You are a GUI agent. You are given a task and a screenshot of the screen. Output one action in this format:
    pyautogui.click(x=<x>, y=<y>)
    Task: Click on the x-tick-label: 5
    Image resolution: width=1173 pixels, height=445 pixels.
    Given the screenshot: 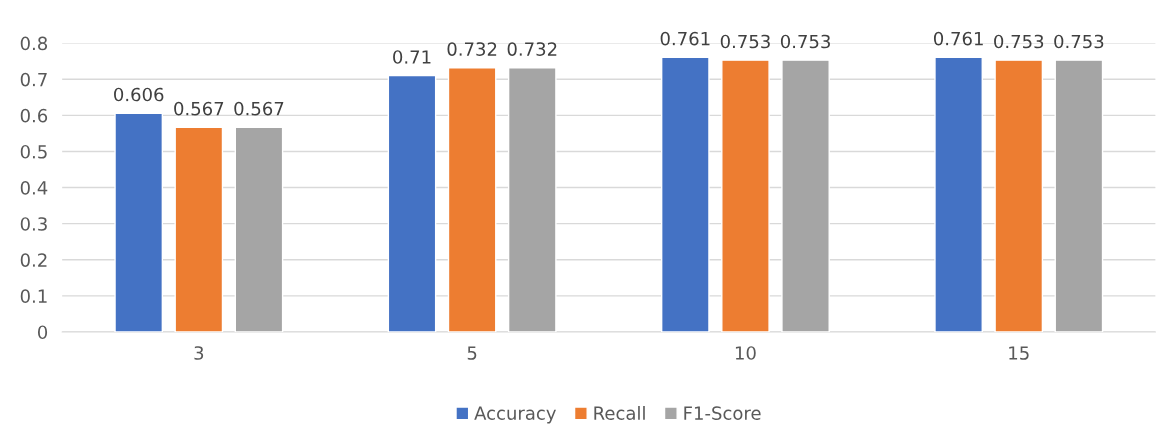 What is the action you would take?
    pyautogui.click(x=472, y=353)
    